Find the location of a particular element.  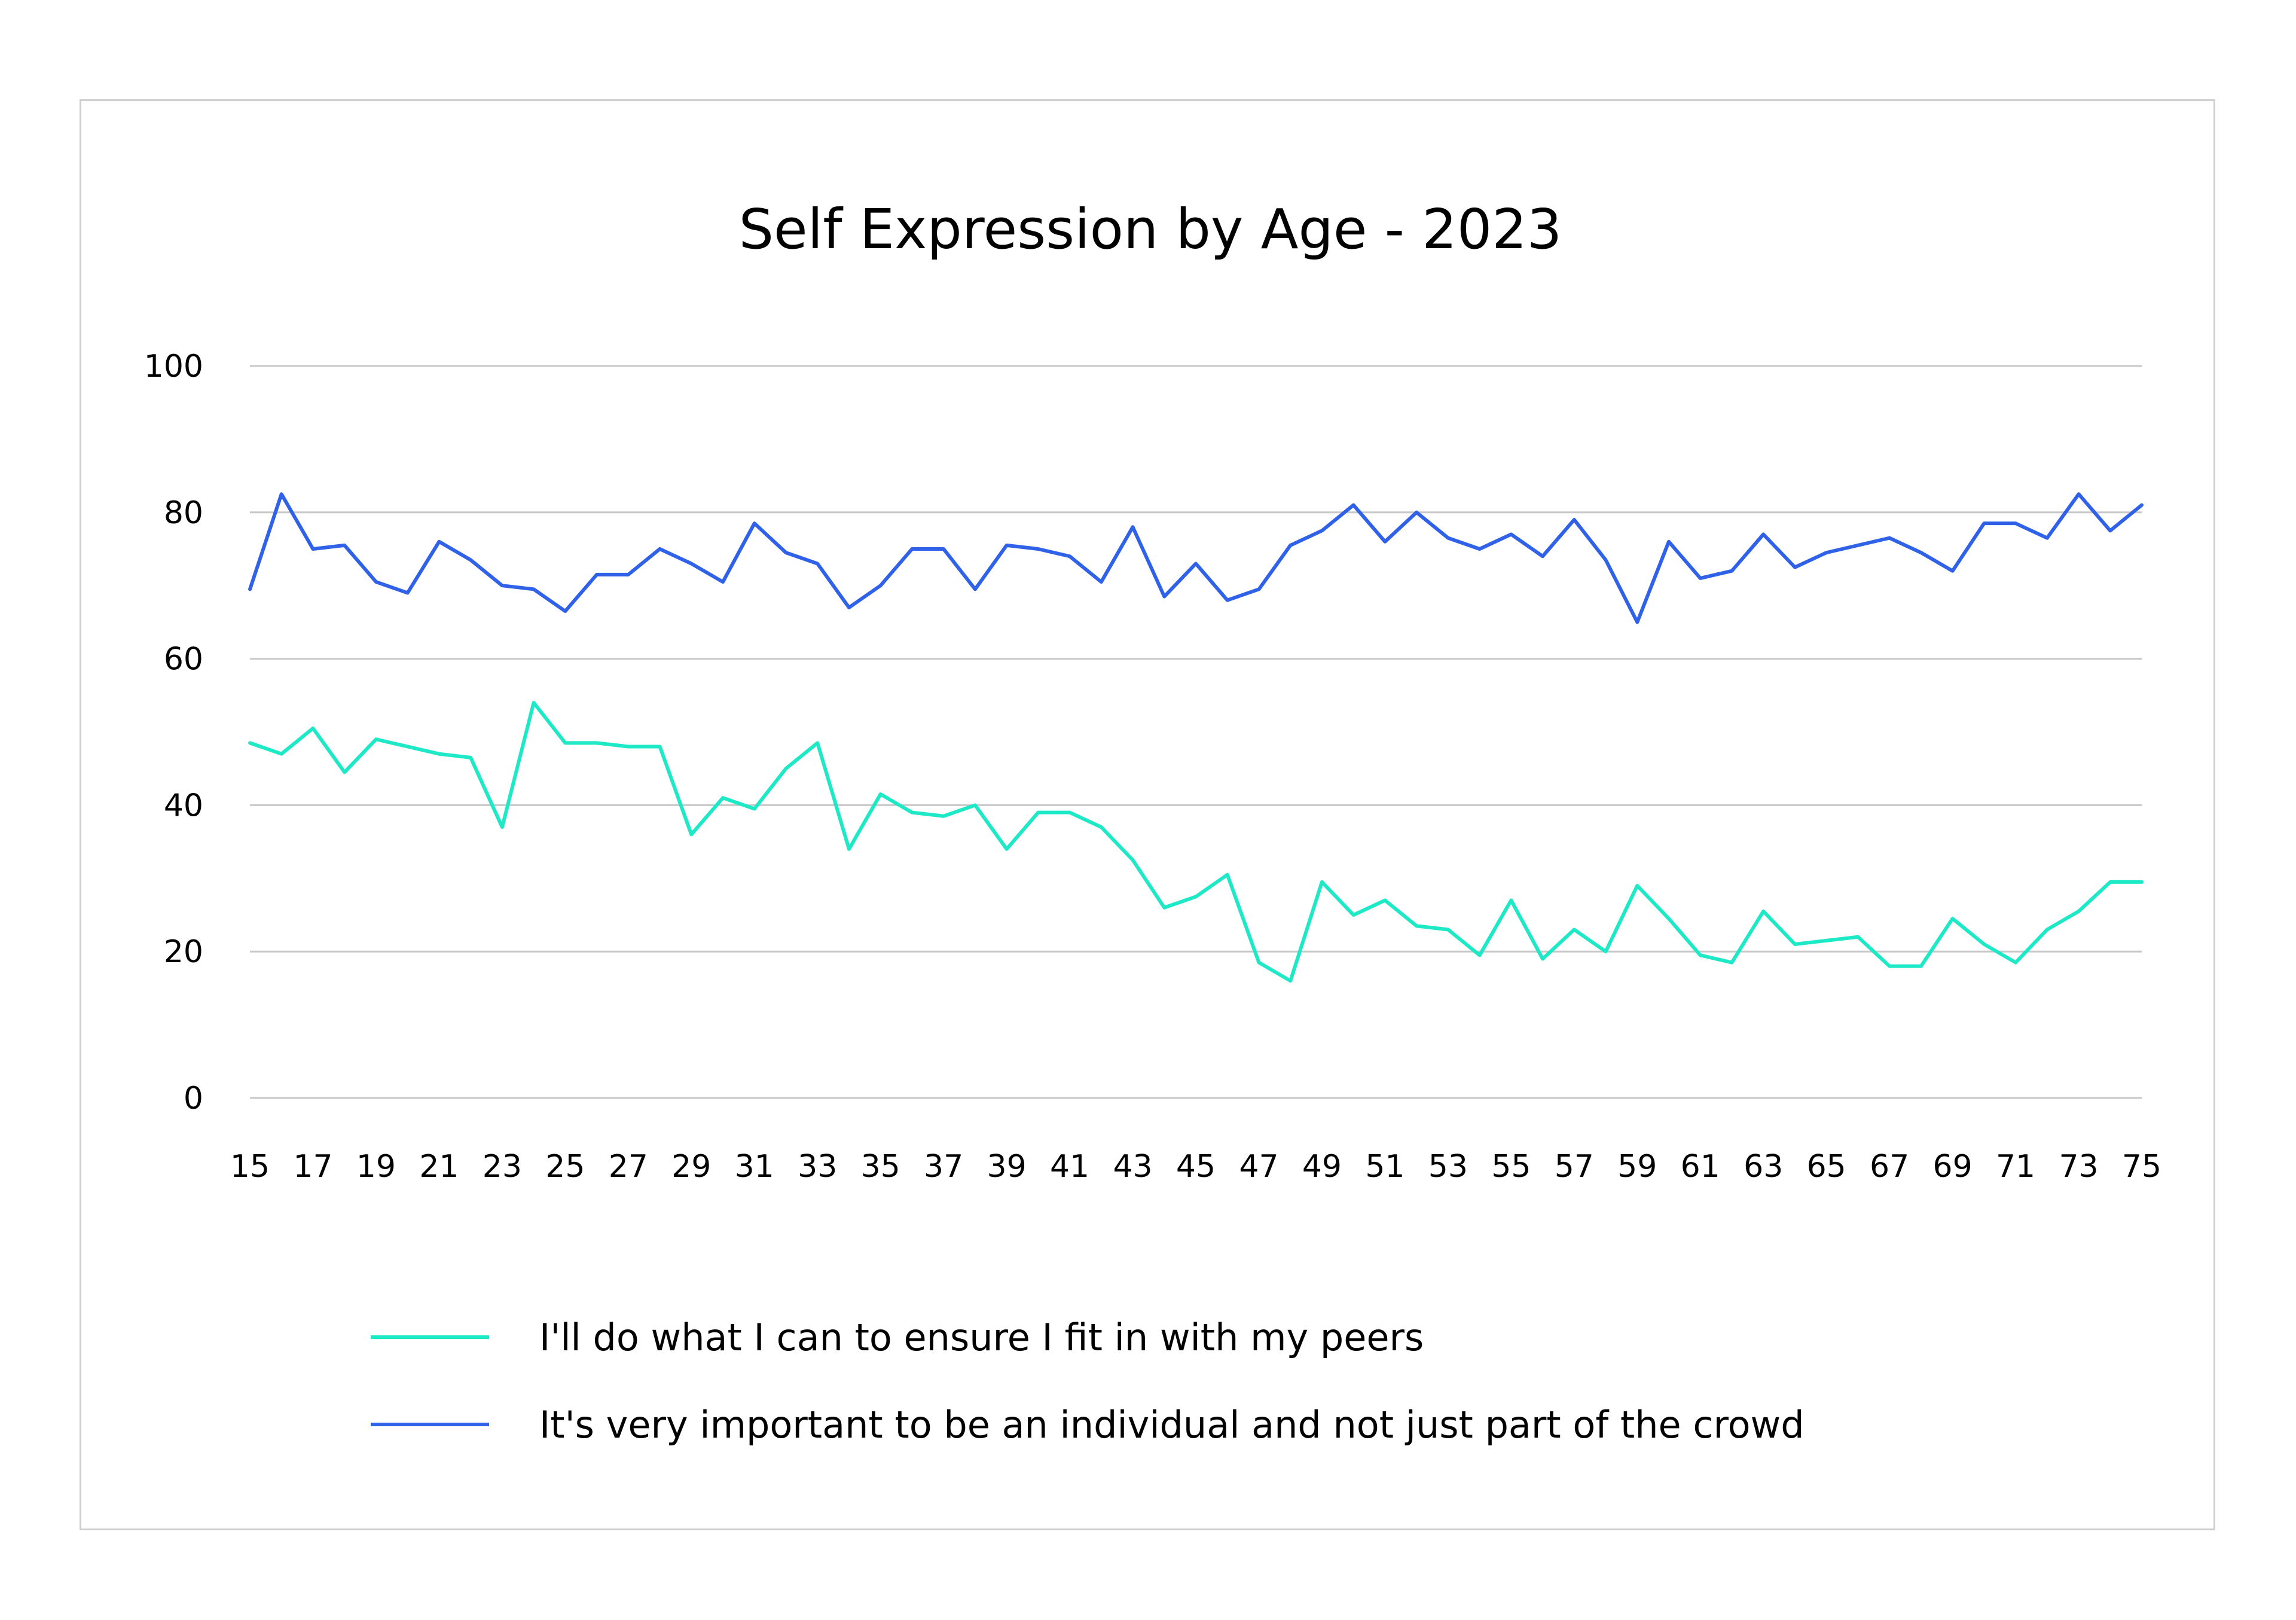

x-tick-label: 25 is located at coordinates (565, 1167).